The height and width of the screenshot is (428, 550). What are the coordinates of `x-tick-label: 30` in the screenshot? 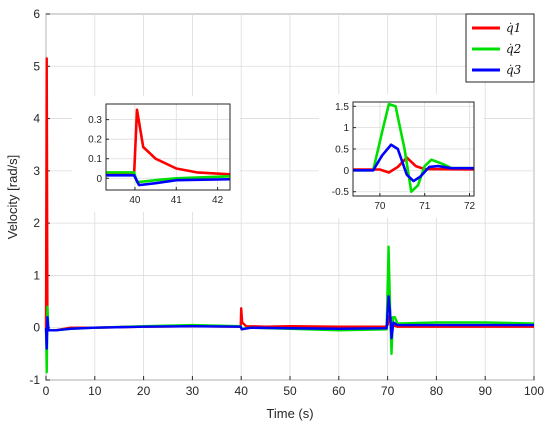 It's located at (193, 391).